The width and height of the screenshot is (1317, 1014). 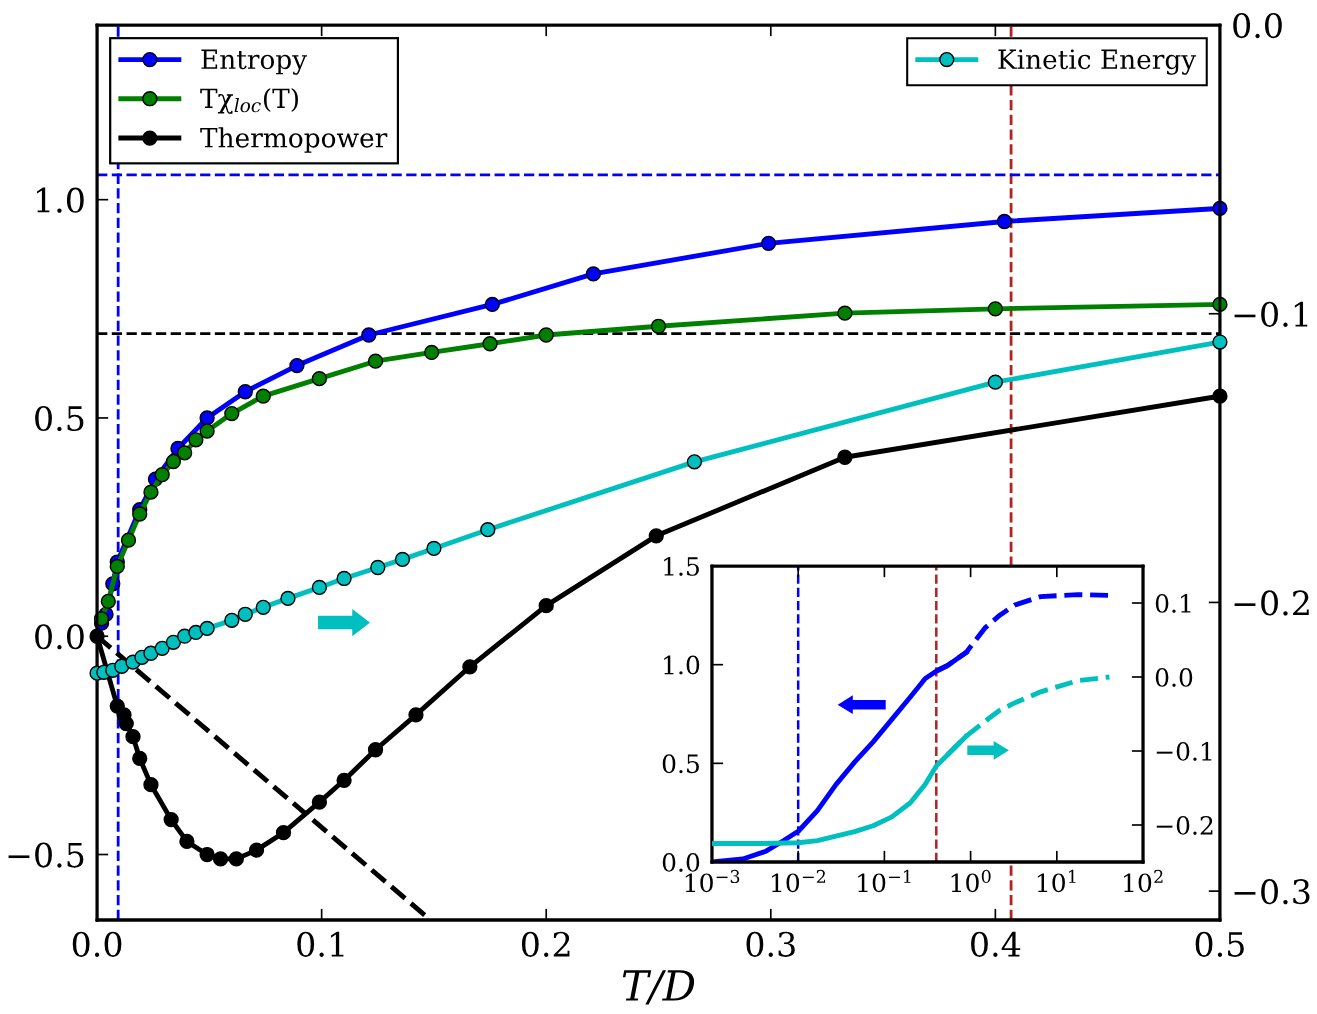 What do you see at coordinates (770, 944) in the screenshot?
I see `x-tick-label: 0.3` at bounding box center [770, 944].